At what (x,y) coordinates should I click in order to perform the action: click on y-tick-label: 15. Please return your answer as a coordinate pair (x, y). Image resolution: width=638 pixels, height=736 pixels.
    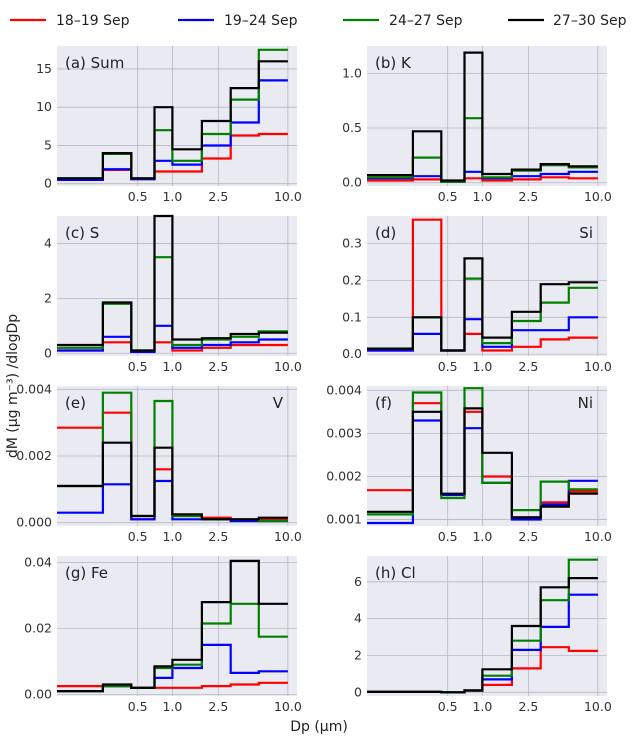
    Looking at the image, I should click on (44, 68).